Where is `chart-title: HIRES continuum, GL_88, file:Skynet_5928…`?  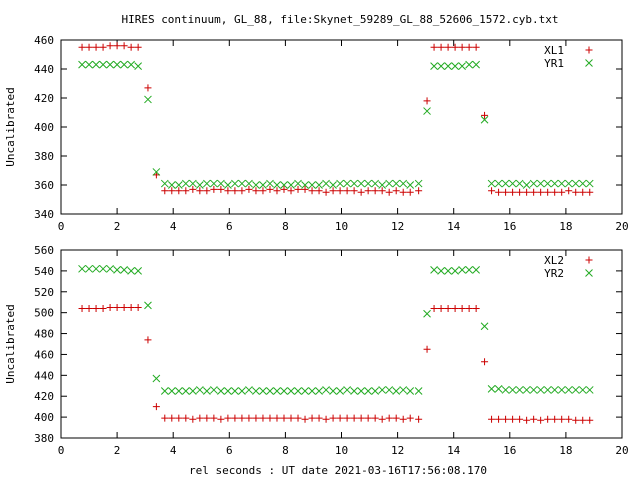 chart-title: HIRES continuum, GL_88, file:Skynet_5928… is located at coordinates (339, 19).